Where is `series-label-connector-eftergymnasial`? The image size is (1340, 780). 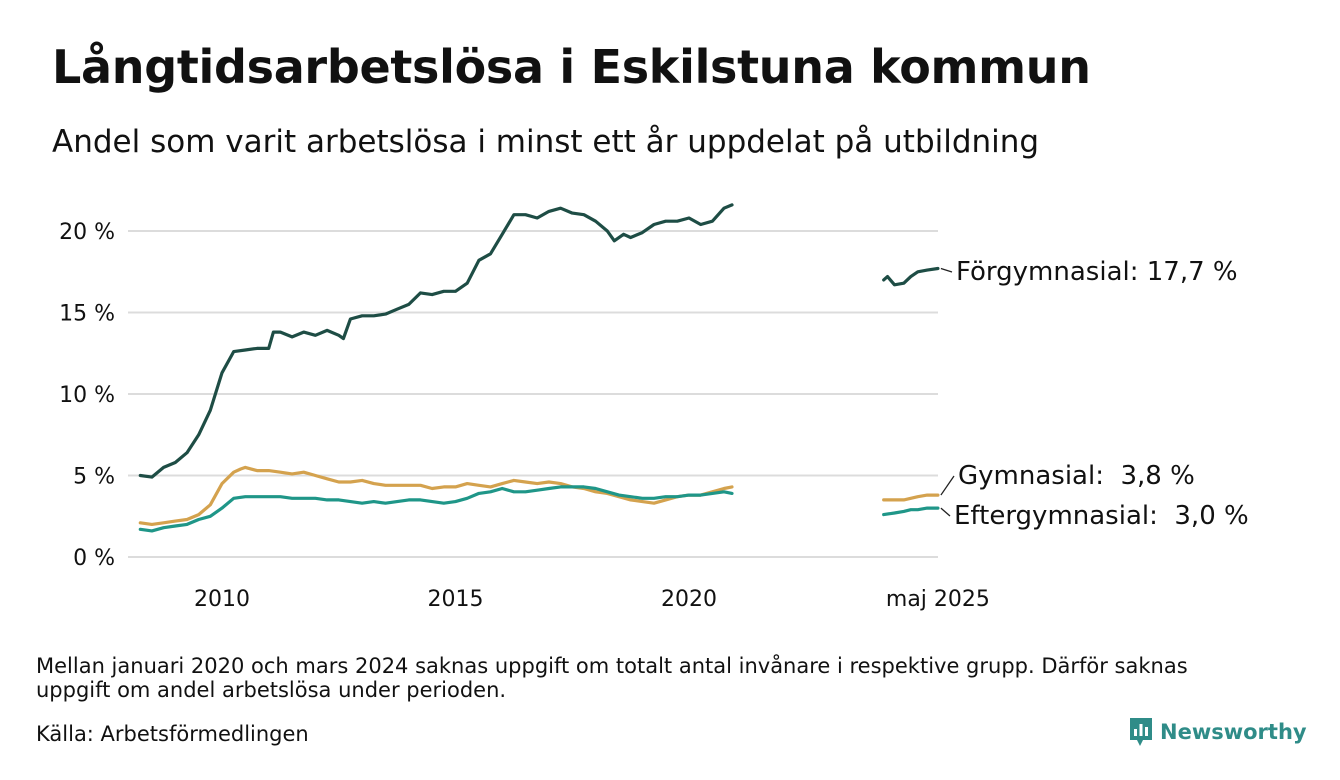
series-label-connector-eftergymnasial is located at coordinates (945, 512).